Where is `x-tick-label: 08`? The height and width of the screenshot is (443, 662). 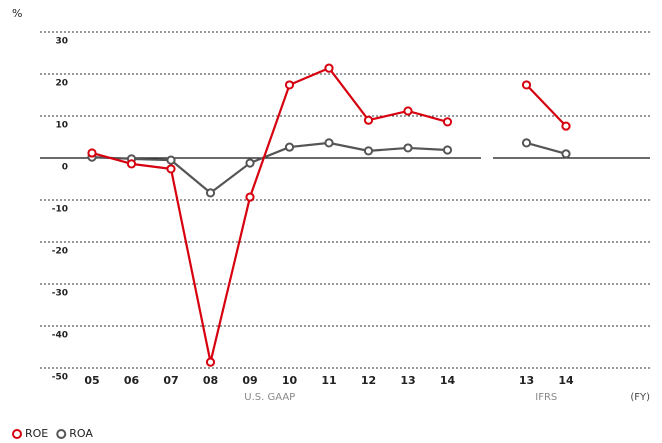
x-tick-label: 08 is located at coordinates (210, 380).